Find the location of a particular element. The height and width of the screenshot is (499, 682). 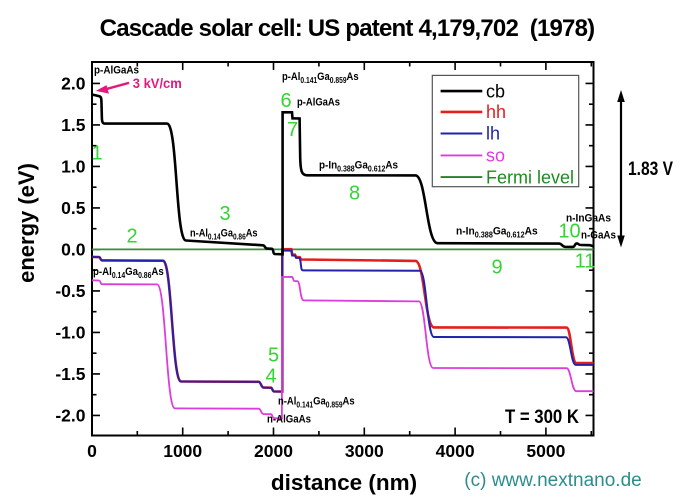

svg-text: n-GaAs is located at coordinates (598, 236).